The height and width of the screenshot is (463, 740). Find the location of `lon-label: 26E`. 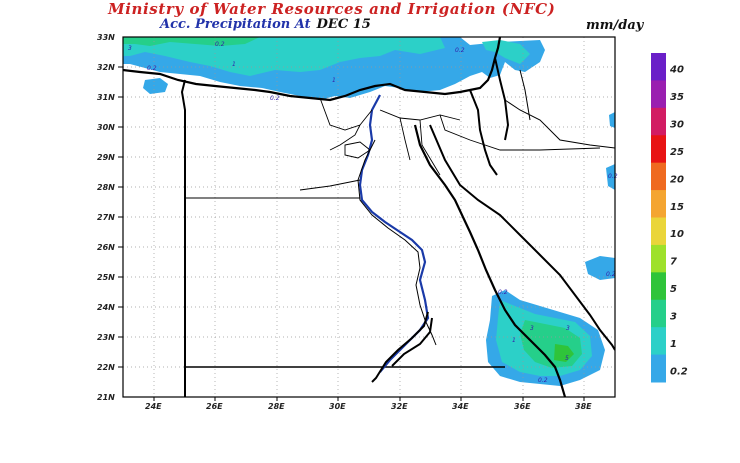

lon-label: 26E is located at coordinates (214, 406).